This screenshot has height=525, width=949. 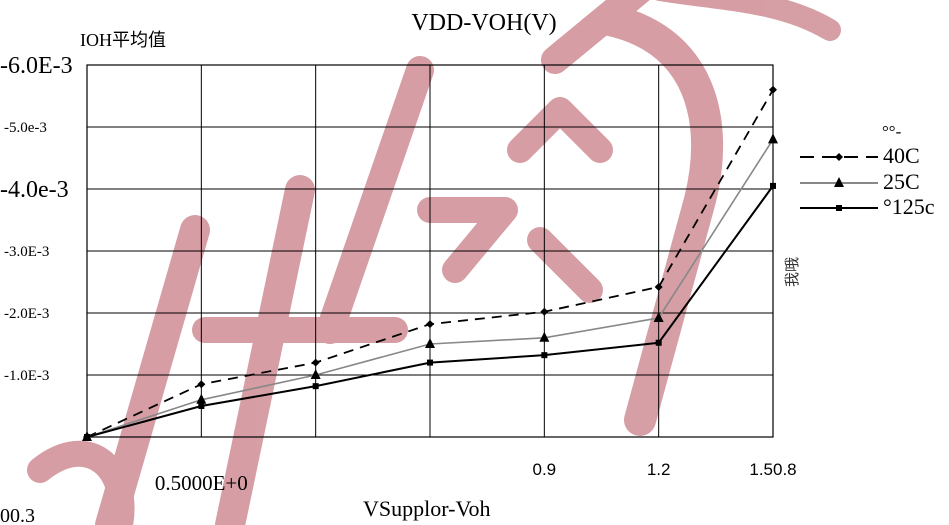 What do you see at coordinates (26, 376) in the screenshot?
I see `y-tick-label: -1.0E-3` at bounding box center [26, 376].